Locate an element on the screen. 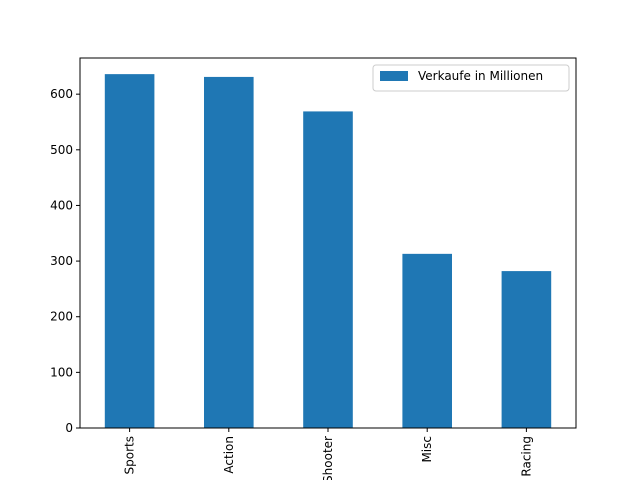  x-axis: Sports Action Shooter Misc Racing is located at coordinates (328, 454).